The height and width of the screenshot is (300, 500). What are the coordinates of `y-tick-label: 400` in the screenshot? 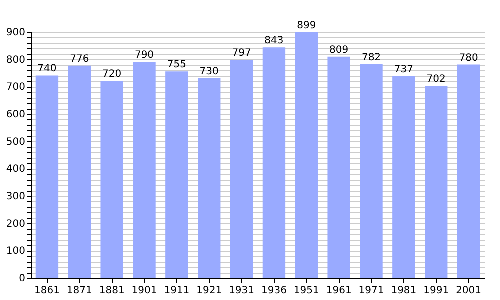 It's located at (16, 170).